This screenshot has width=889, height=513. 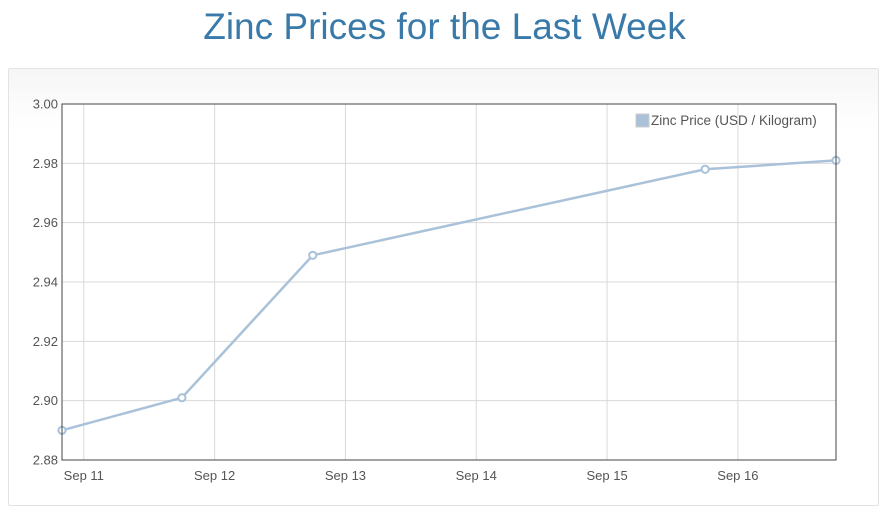 I want to click on y-tick-label: 2.94, so click(x=45, y=282).